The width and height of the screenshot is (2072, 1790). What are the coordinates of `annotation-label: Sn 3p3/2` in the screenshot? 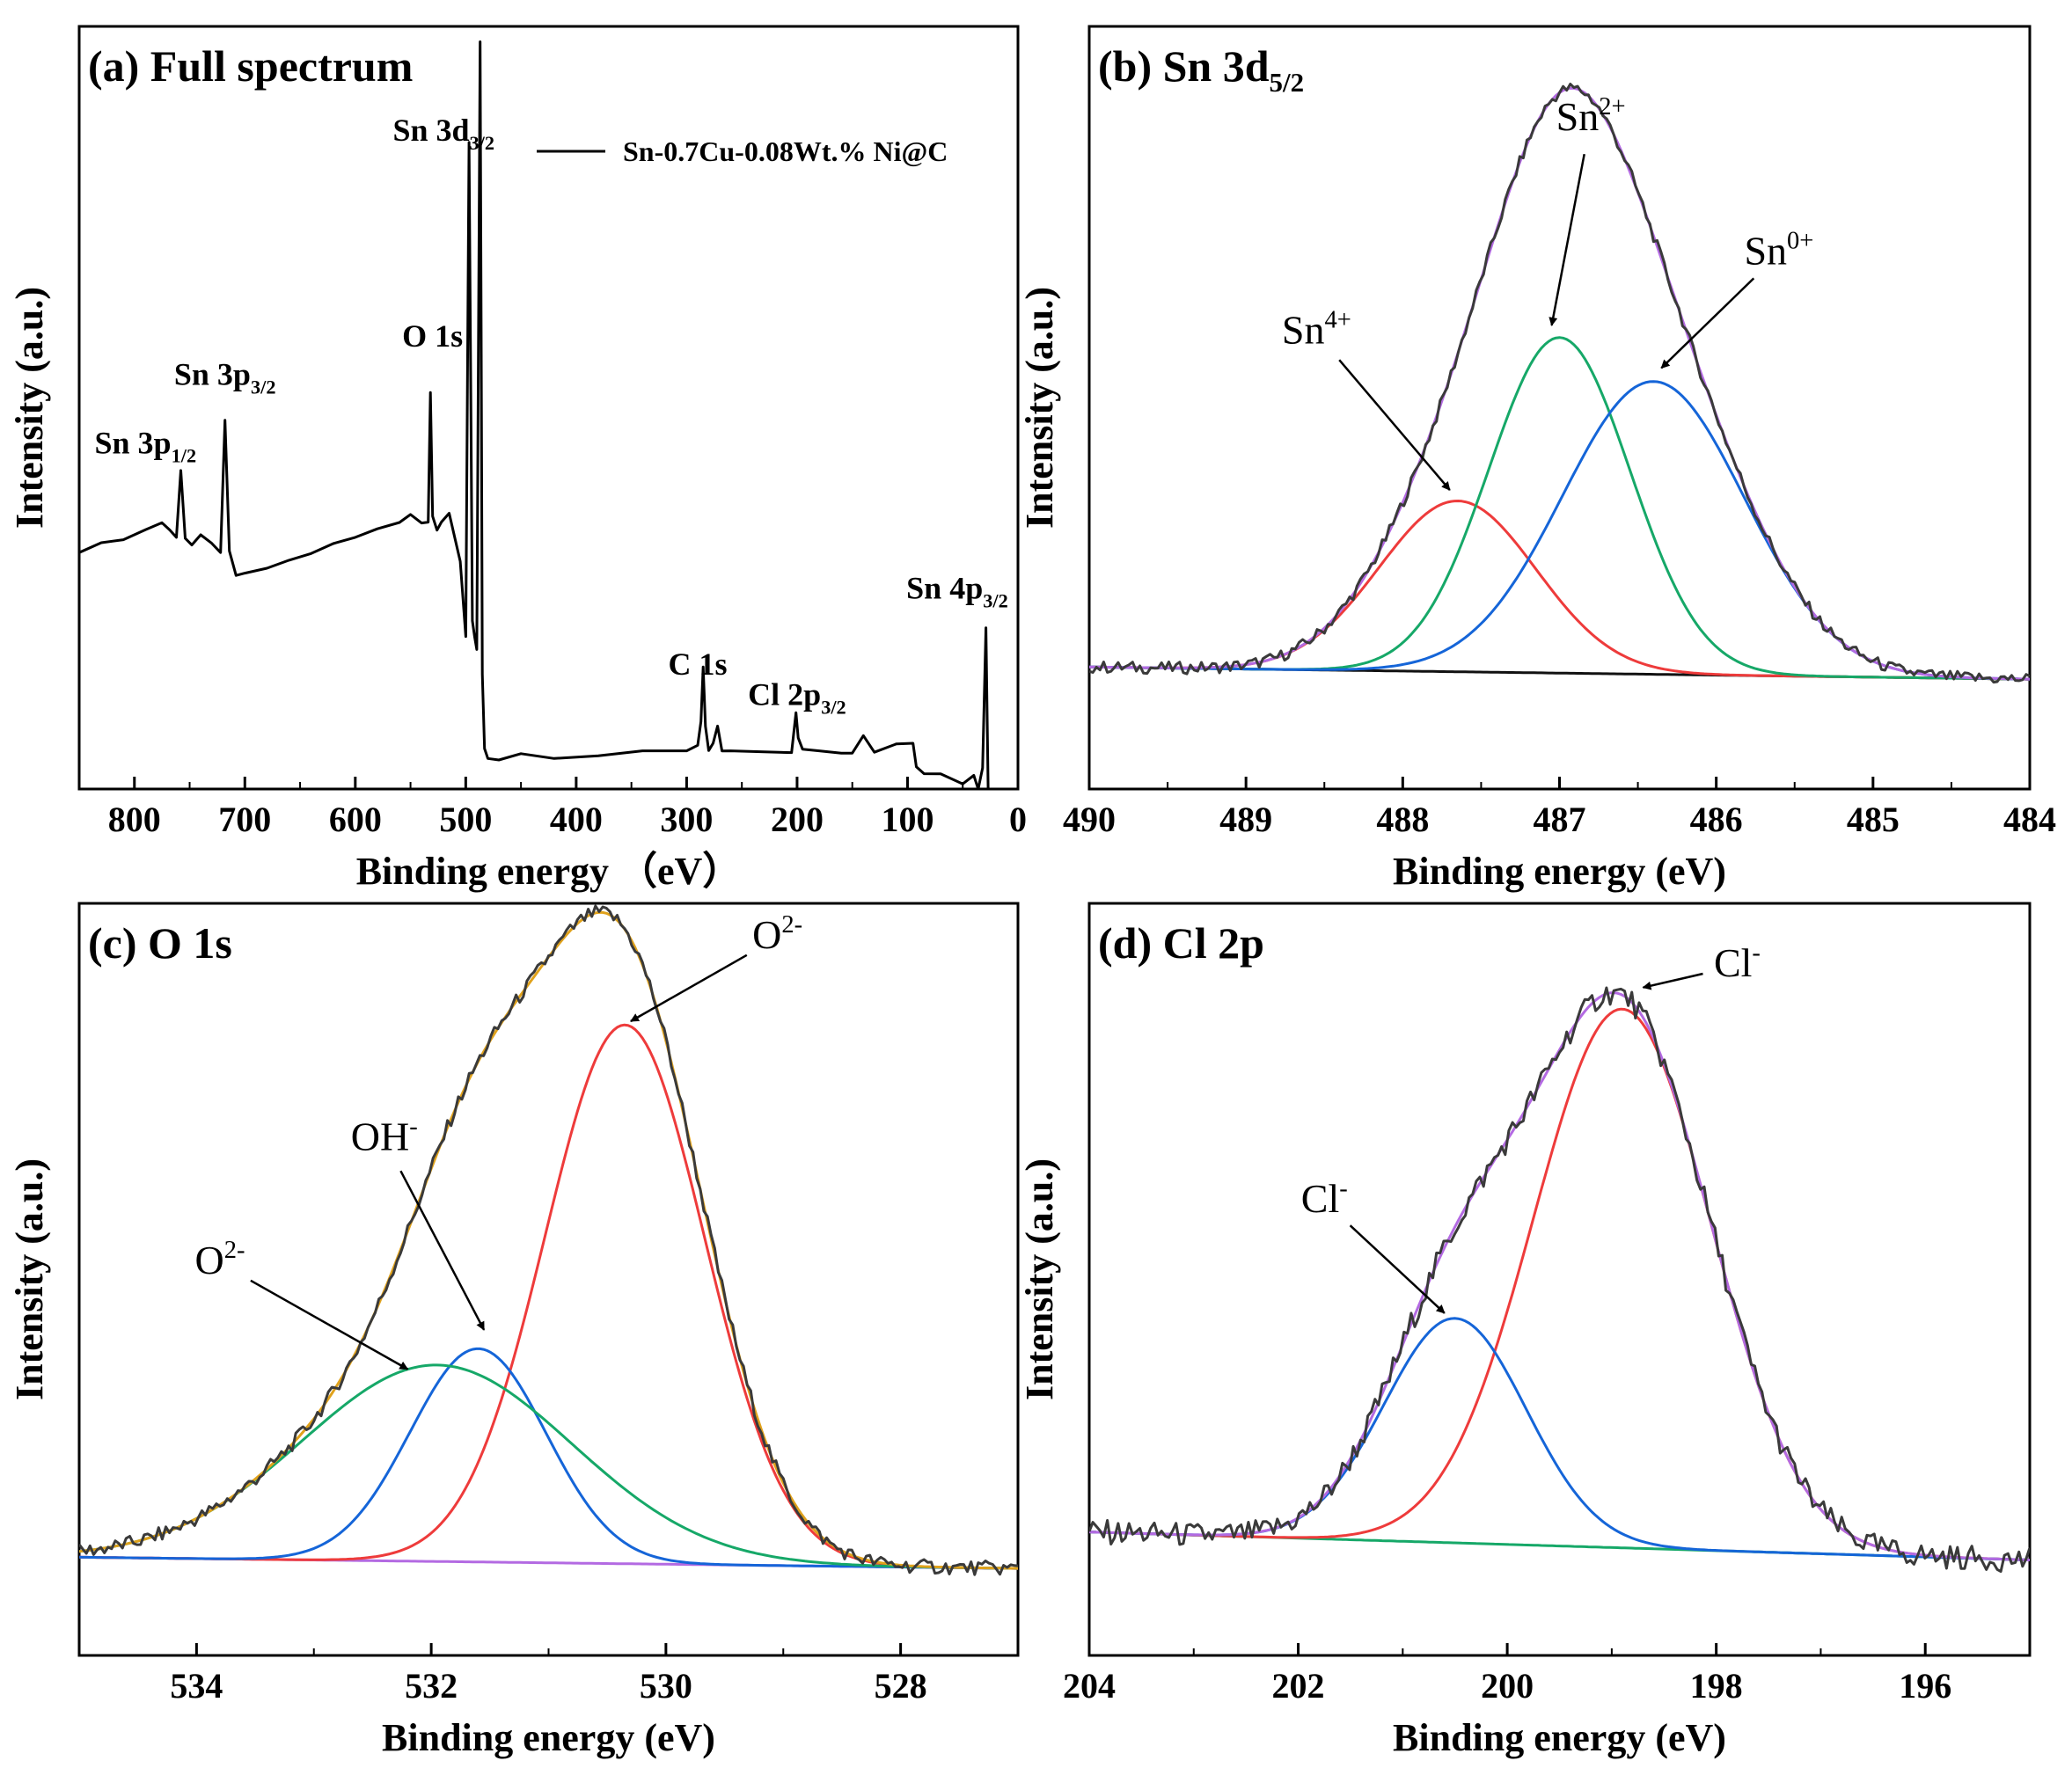 It's located at (225, 377).